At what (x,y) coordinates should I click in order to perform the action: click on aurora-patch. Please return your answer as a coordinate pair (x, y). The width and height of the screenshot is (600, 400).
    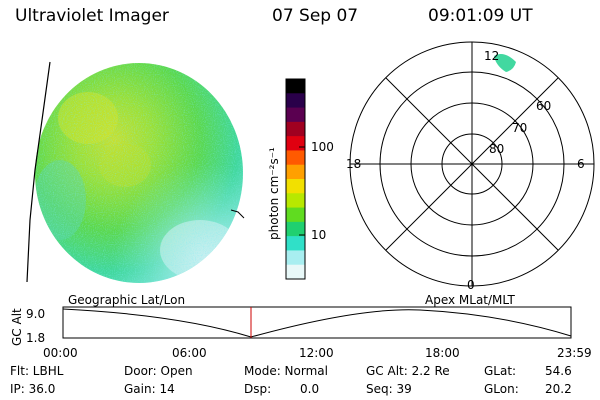
    Looking at the image, I should click on (505, 63).